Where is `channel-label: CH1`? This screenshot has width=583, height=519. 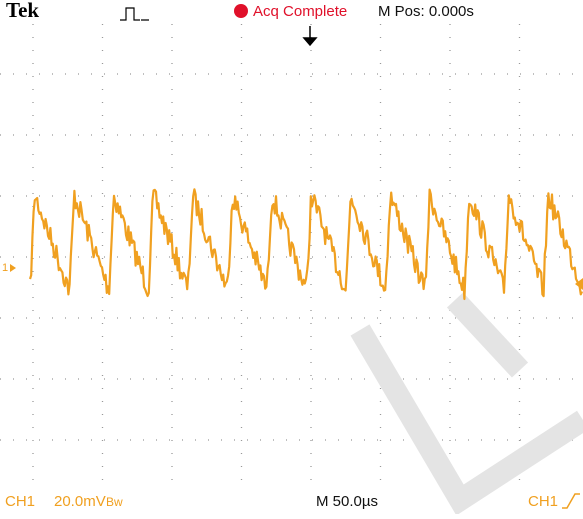
channel-label: CH1 is located at coordinates (20, 501).